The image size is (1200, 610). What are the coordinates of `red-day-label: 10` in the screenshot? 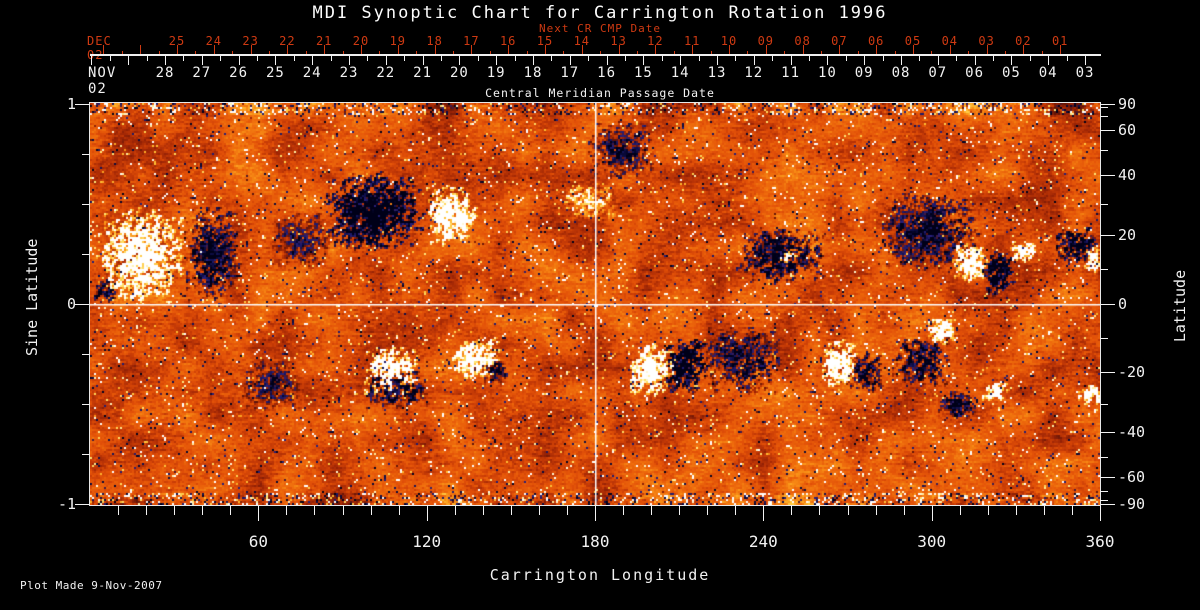 It's located at (729, 41).